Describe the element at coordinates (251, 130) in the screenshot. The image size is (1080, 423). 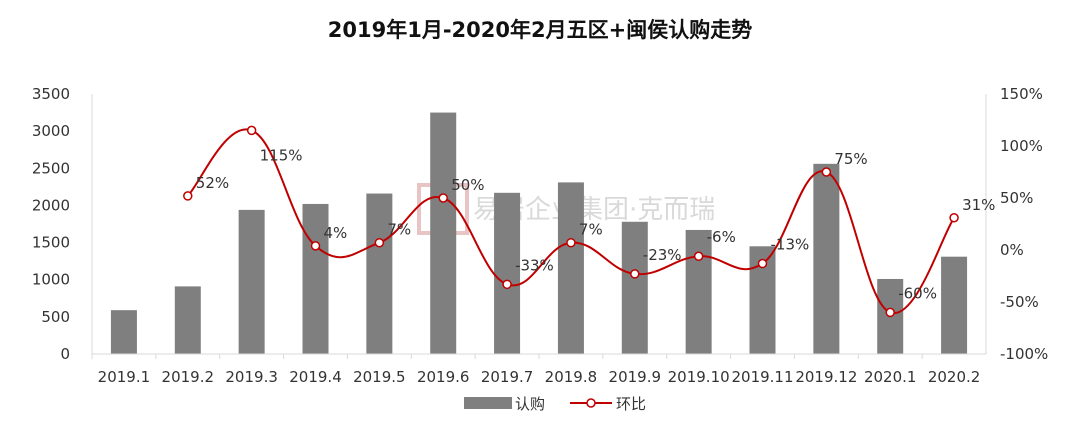
I see `line-point-2019.3` at that location.